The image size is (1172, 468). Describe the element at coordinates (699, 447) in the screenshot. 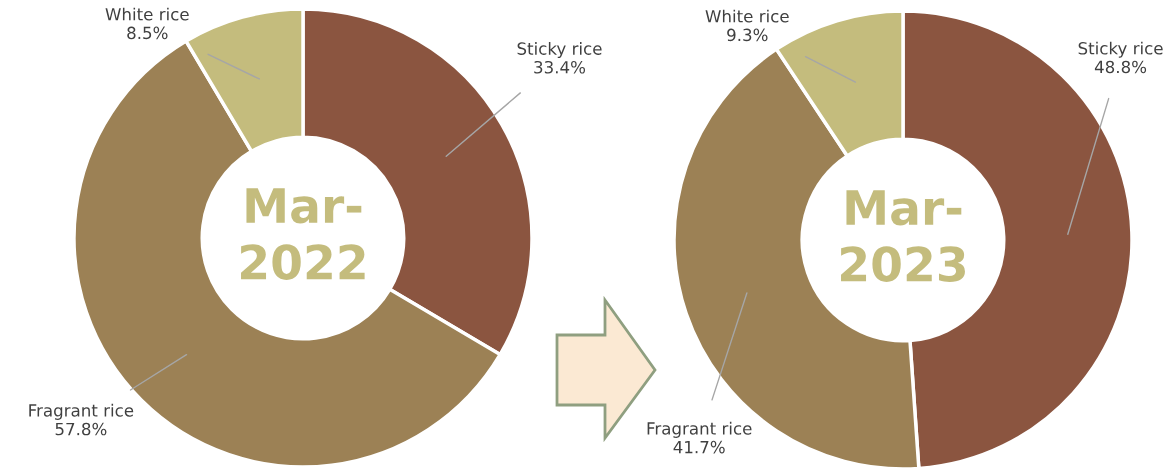

I see `data-label: 41.7%` at that location.